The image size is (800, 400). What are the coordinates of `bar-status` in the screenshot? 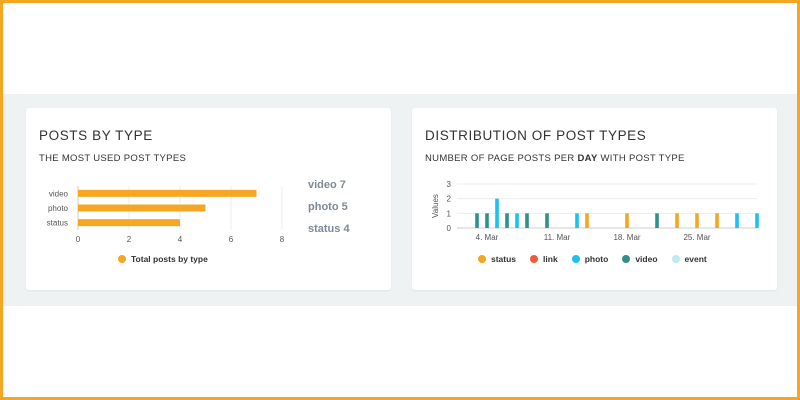 It's located at (129, 223).